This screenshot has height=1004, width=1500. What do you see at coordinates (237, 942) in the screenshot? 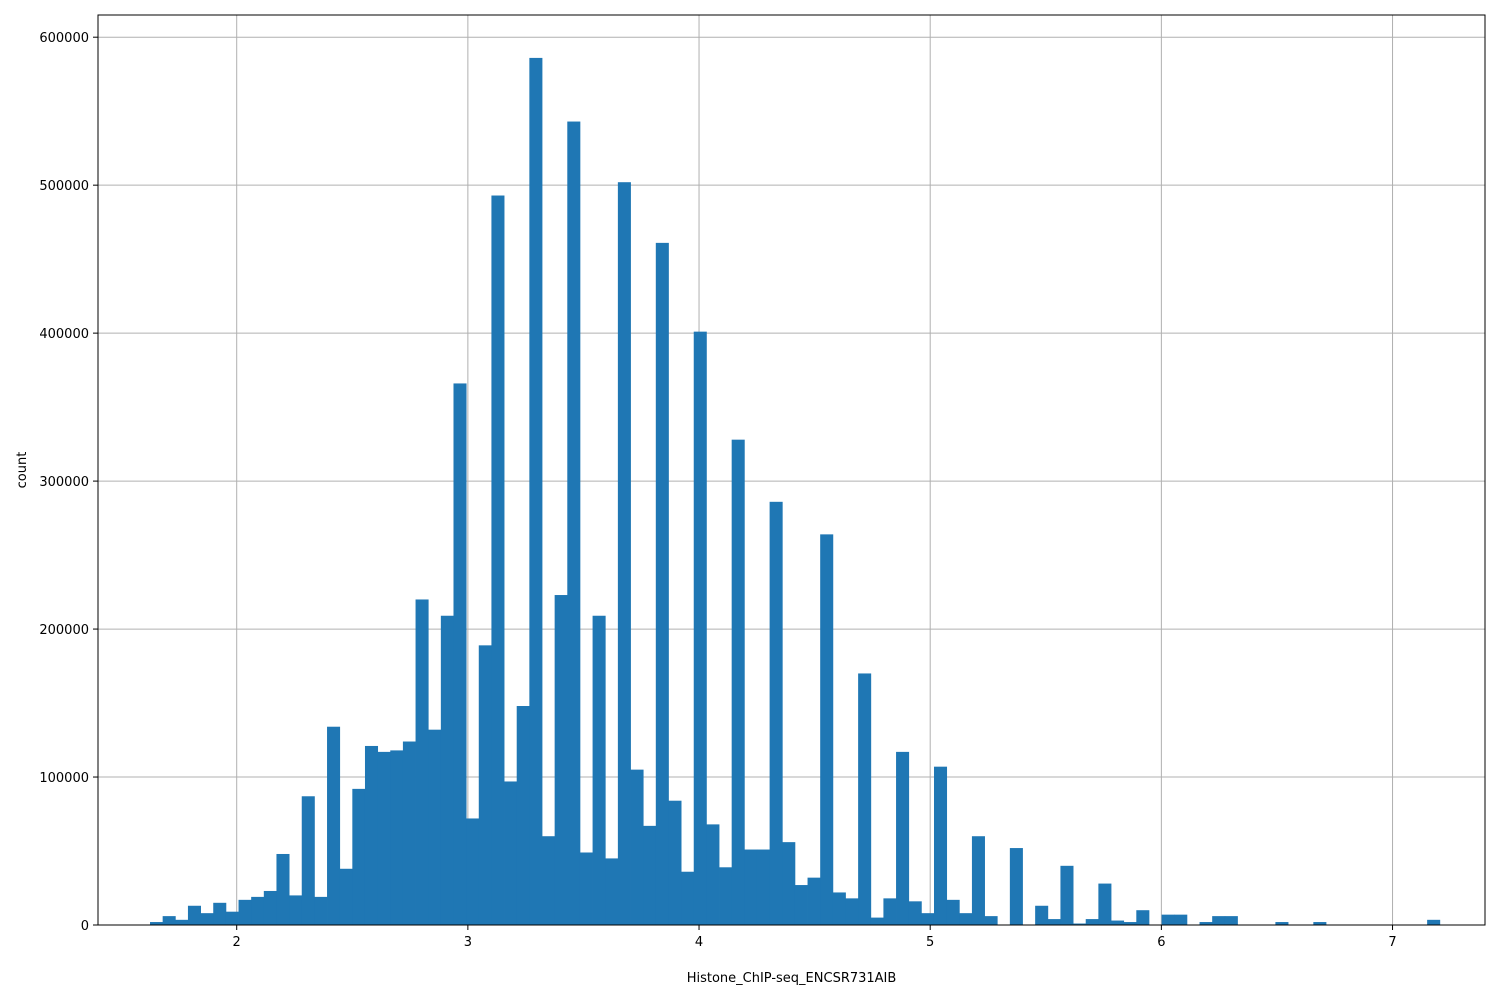
I see `x-tick-label: 2` at bounding box center [237, 942].